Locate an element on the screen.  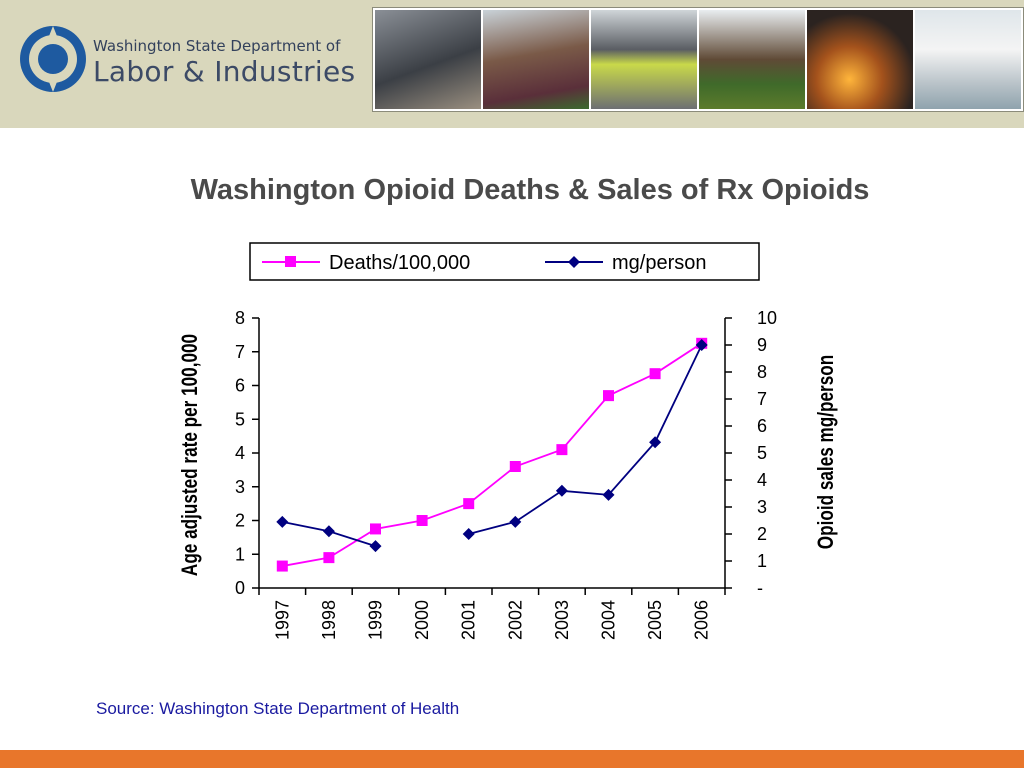
y-left-tick-label: 2 is located at coordinates (240, 521).